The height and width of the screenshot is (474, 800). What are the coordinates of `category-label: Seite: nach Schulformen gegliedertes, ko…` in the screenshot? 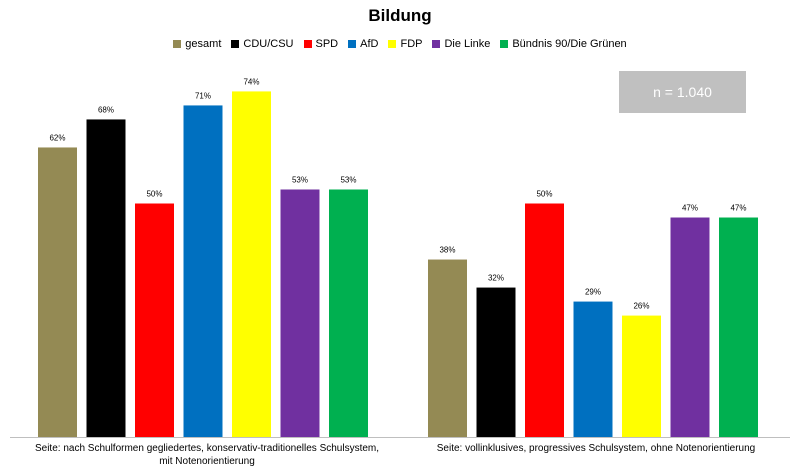 It's located at (207, 455).